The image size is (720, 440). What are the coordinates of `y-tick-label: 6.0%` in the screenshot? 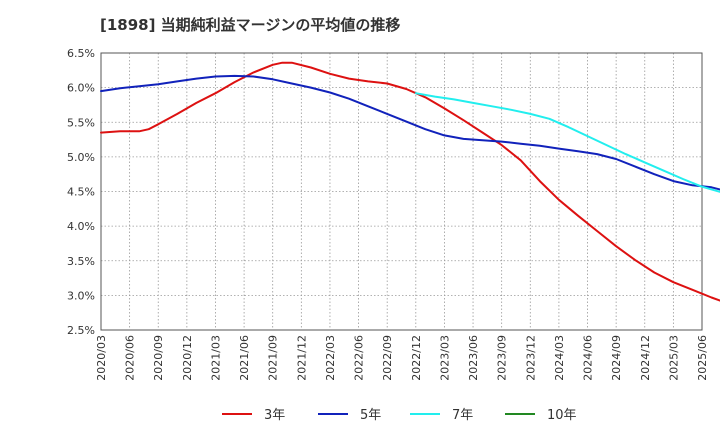 It's located at (81, 88).